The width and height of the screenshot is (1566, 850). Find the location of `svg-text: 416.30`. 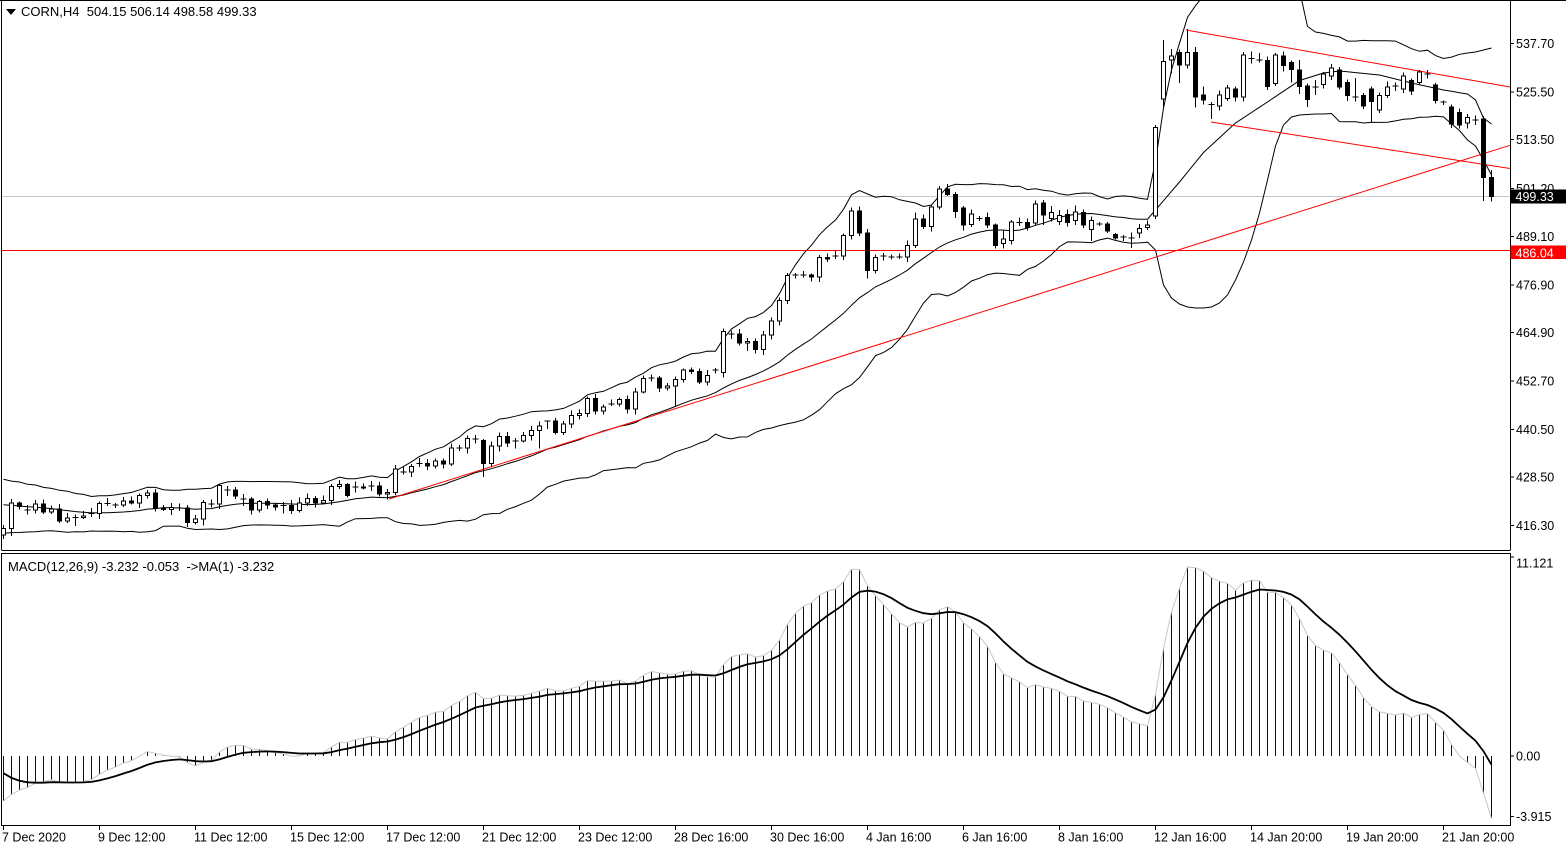

svg-text: 416.30 is located at coordinates (1535, 526).